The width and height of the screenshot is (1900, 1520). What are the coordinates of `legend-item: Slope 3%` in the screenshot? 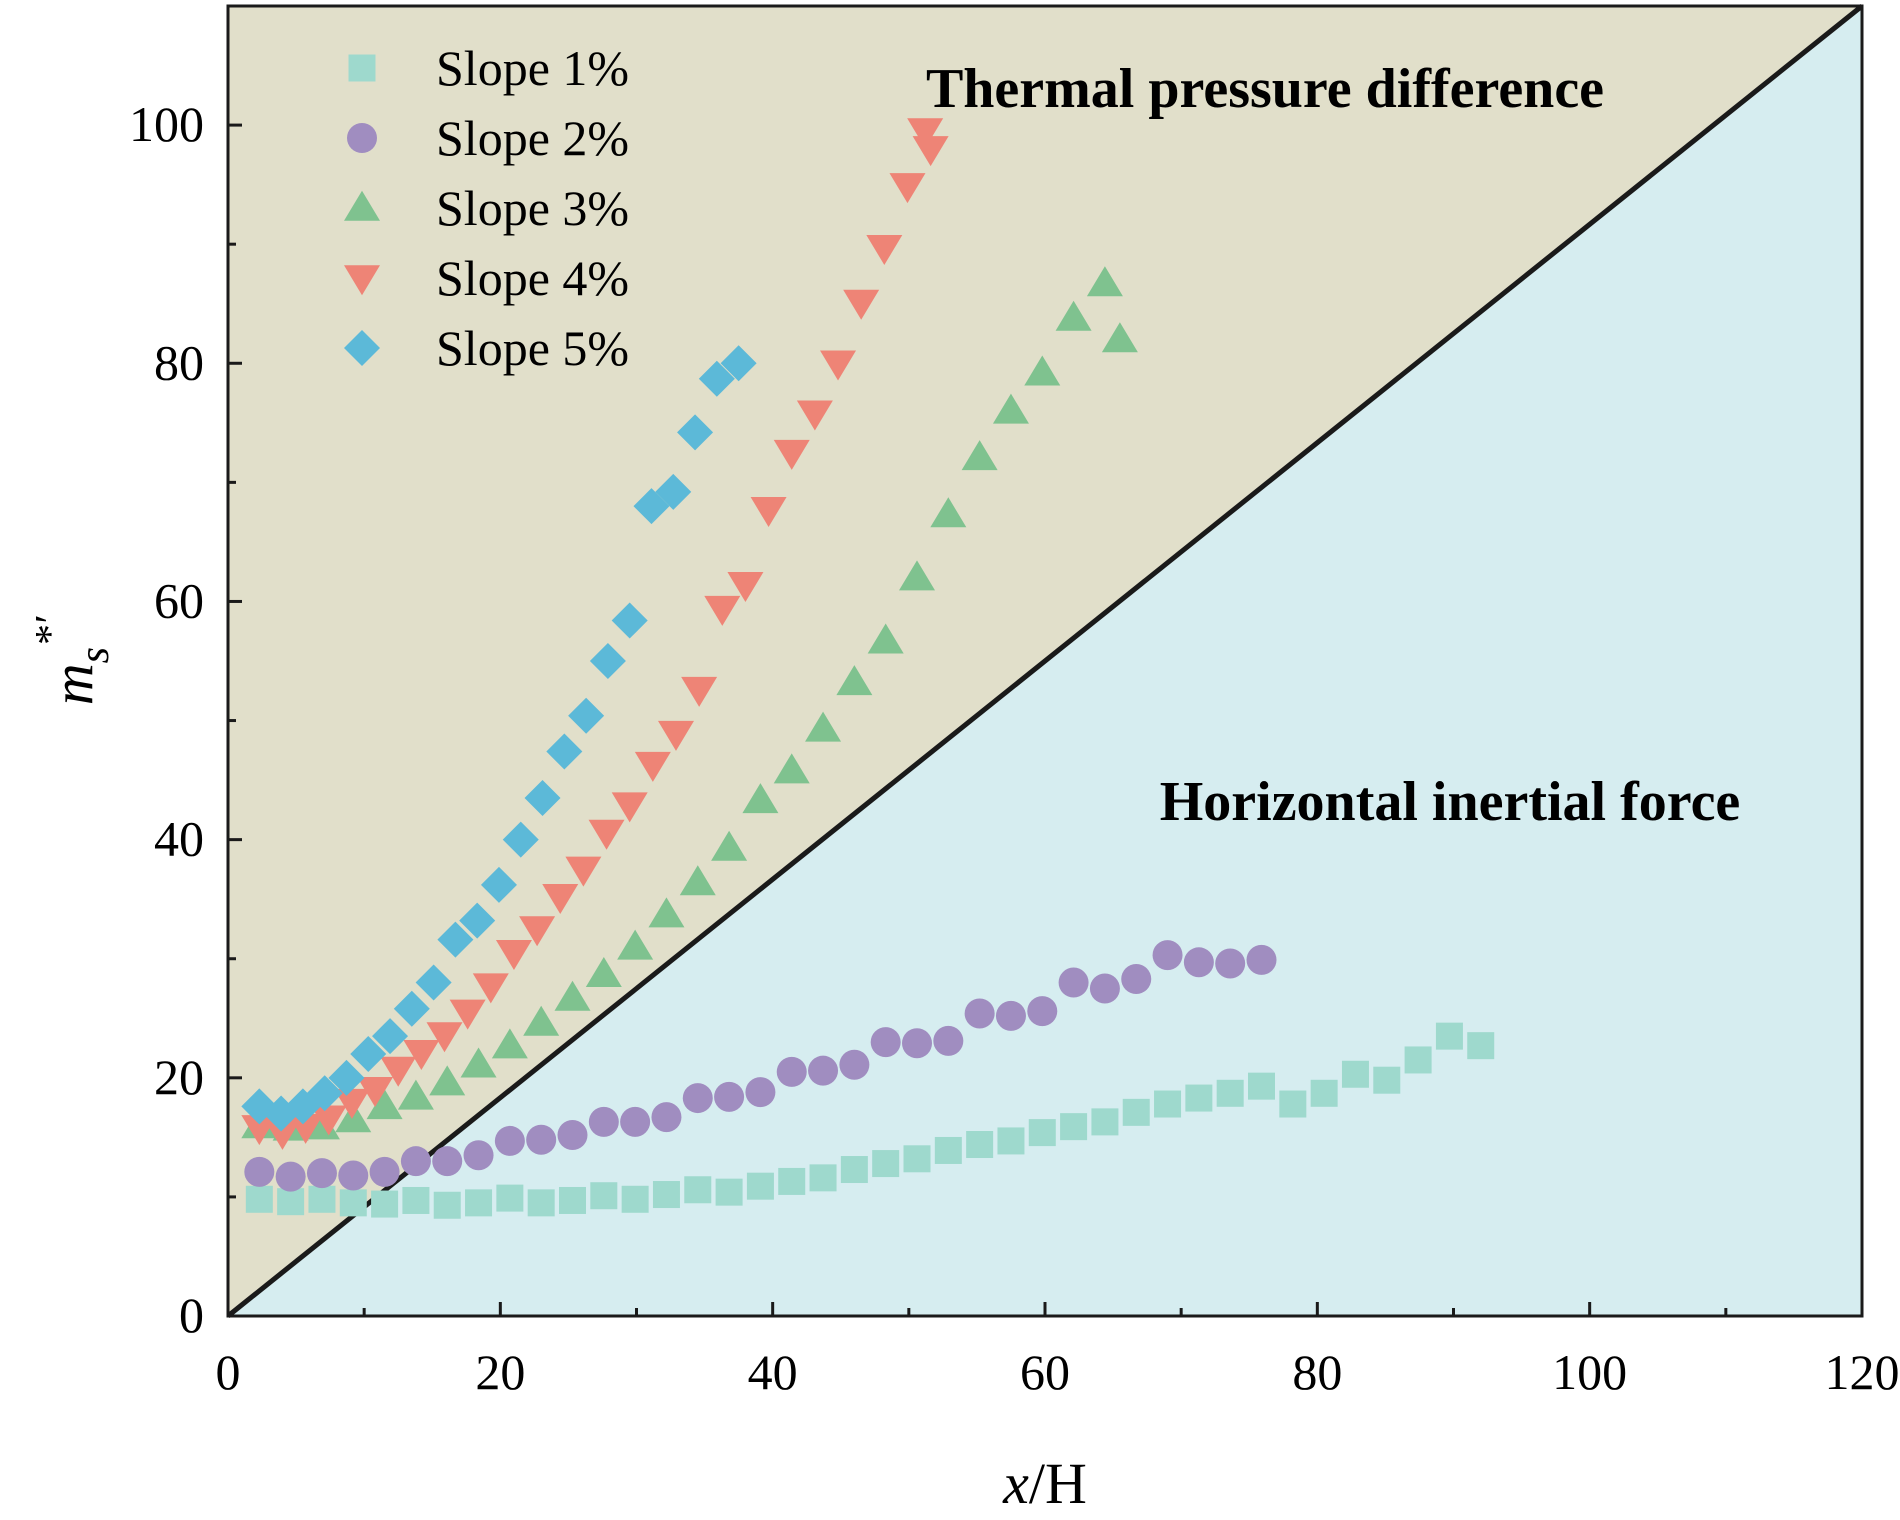 It's located at (486, 208).